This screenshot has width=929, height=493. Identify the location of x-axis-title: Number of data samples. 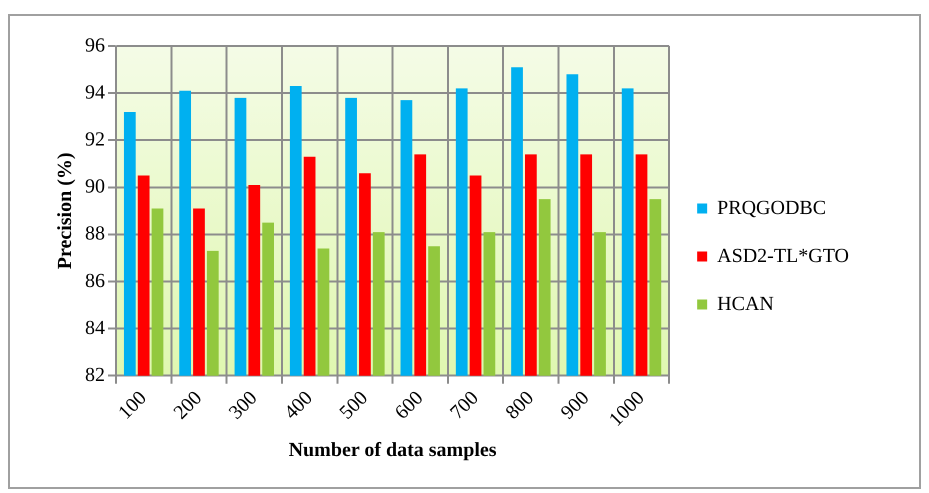
(392, 450).